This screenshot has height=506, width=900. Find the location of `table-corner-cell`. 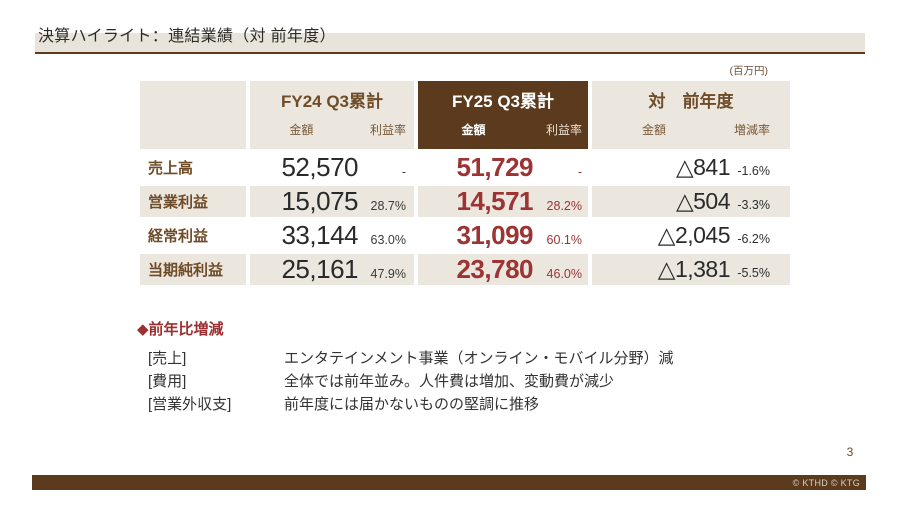

table-corner-cell is located at coordinates (193, 115).